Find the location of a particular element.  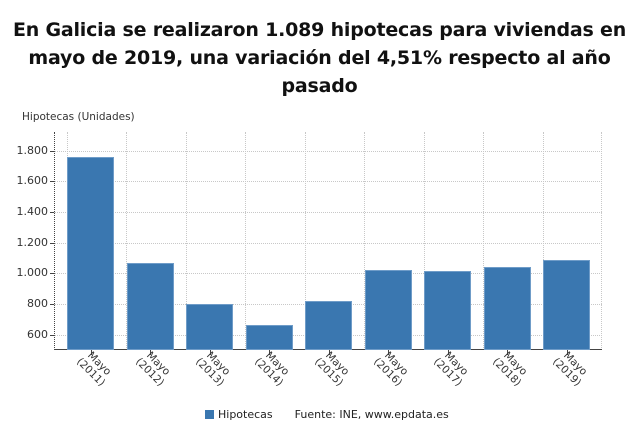

y-tick-label: 800 is located at coordinates (37, 303).